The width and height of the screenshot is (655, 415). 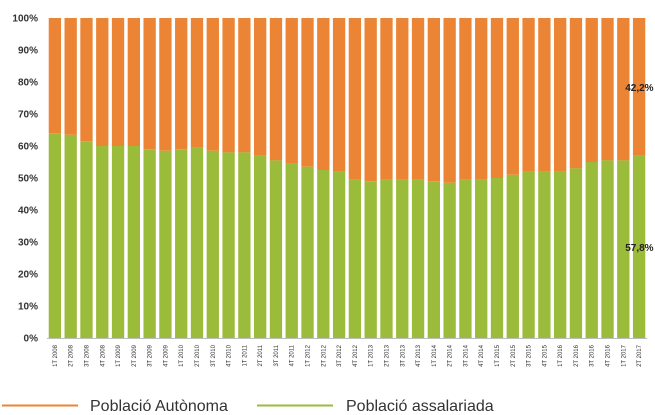 What do you see at coordinates (514, 355) in the screenshot?
I see `x-tick-label: 2T 2015` at bounding box center [514, 355].